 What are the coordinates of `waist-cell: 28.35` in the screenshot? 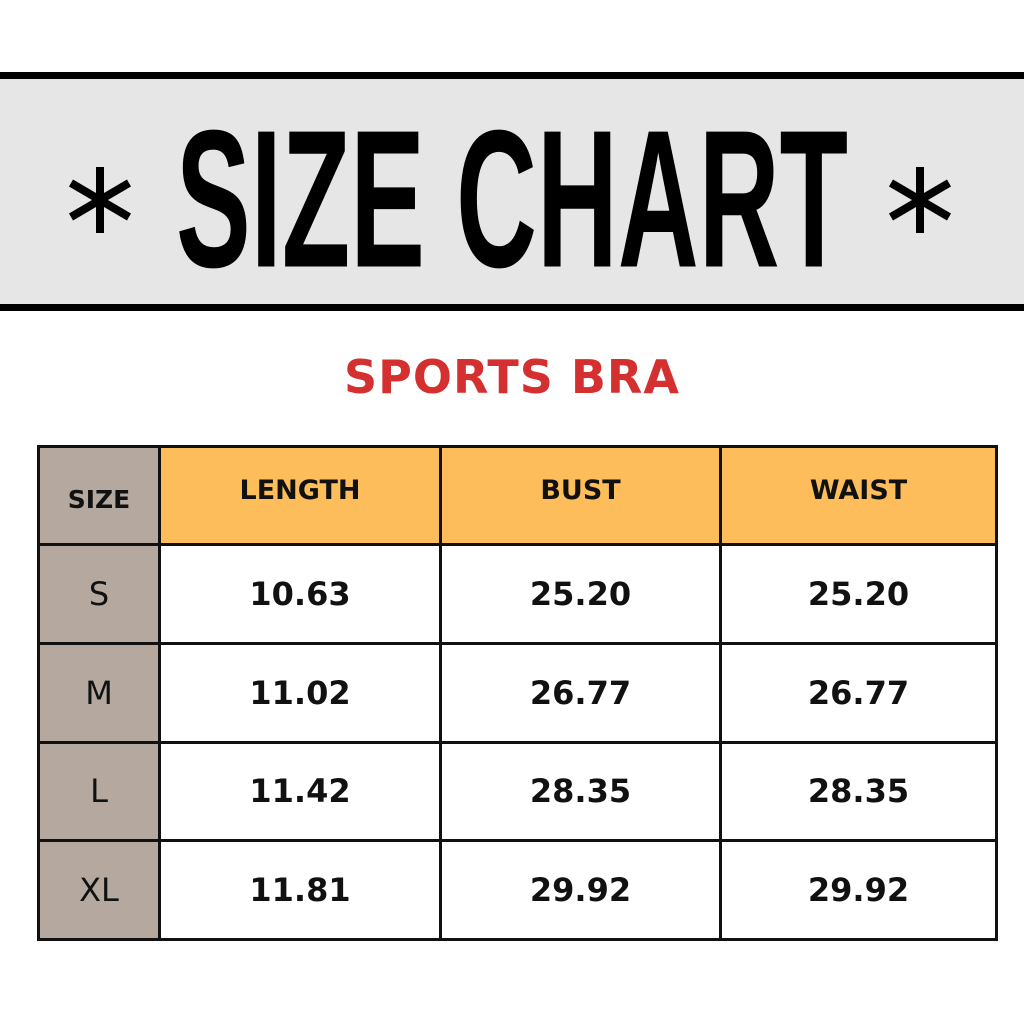 It's located at (858, 791).